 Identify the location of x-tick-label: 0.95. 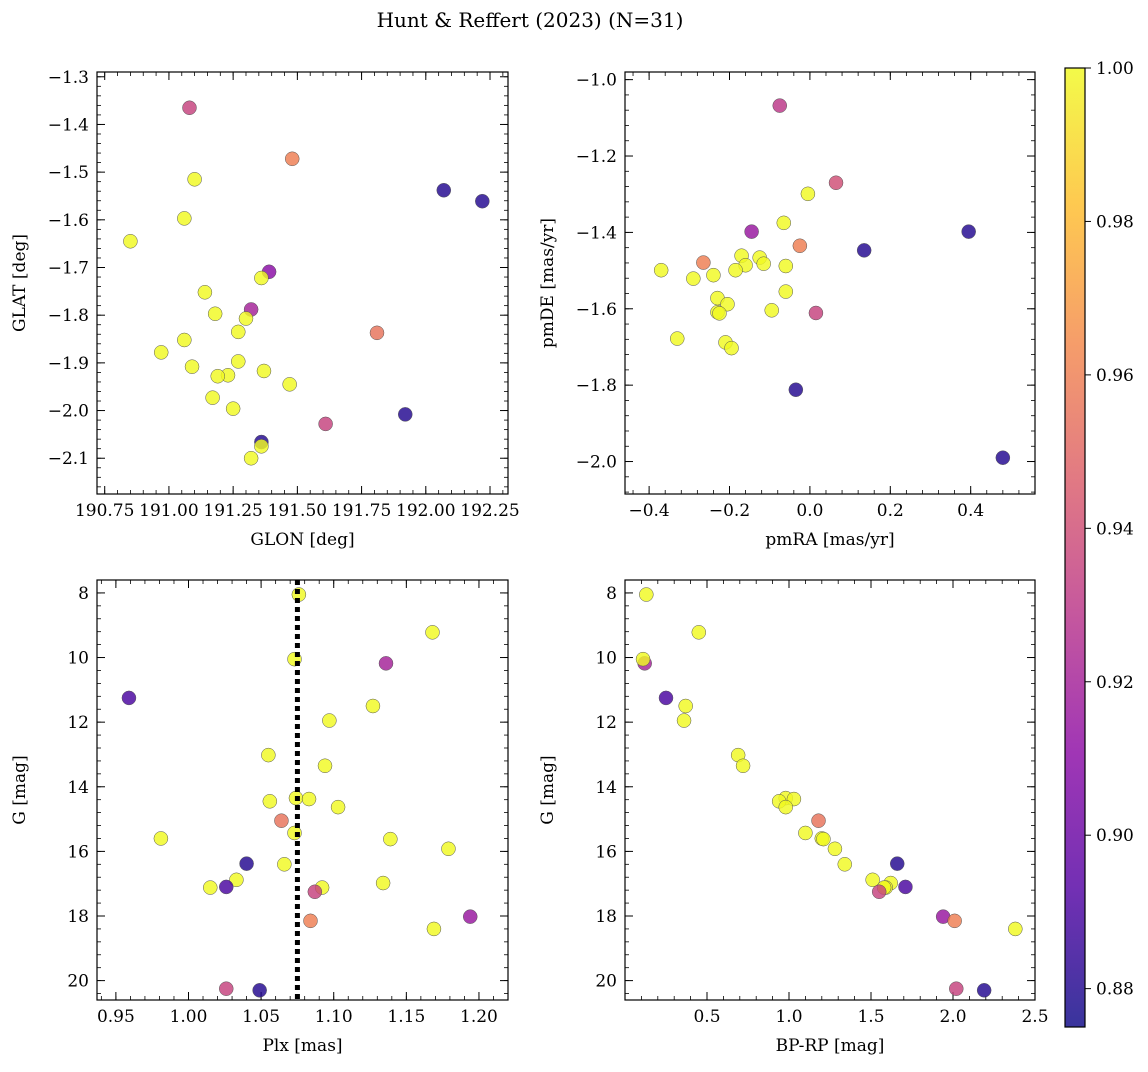
(116, 1017).